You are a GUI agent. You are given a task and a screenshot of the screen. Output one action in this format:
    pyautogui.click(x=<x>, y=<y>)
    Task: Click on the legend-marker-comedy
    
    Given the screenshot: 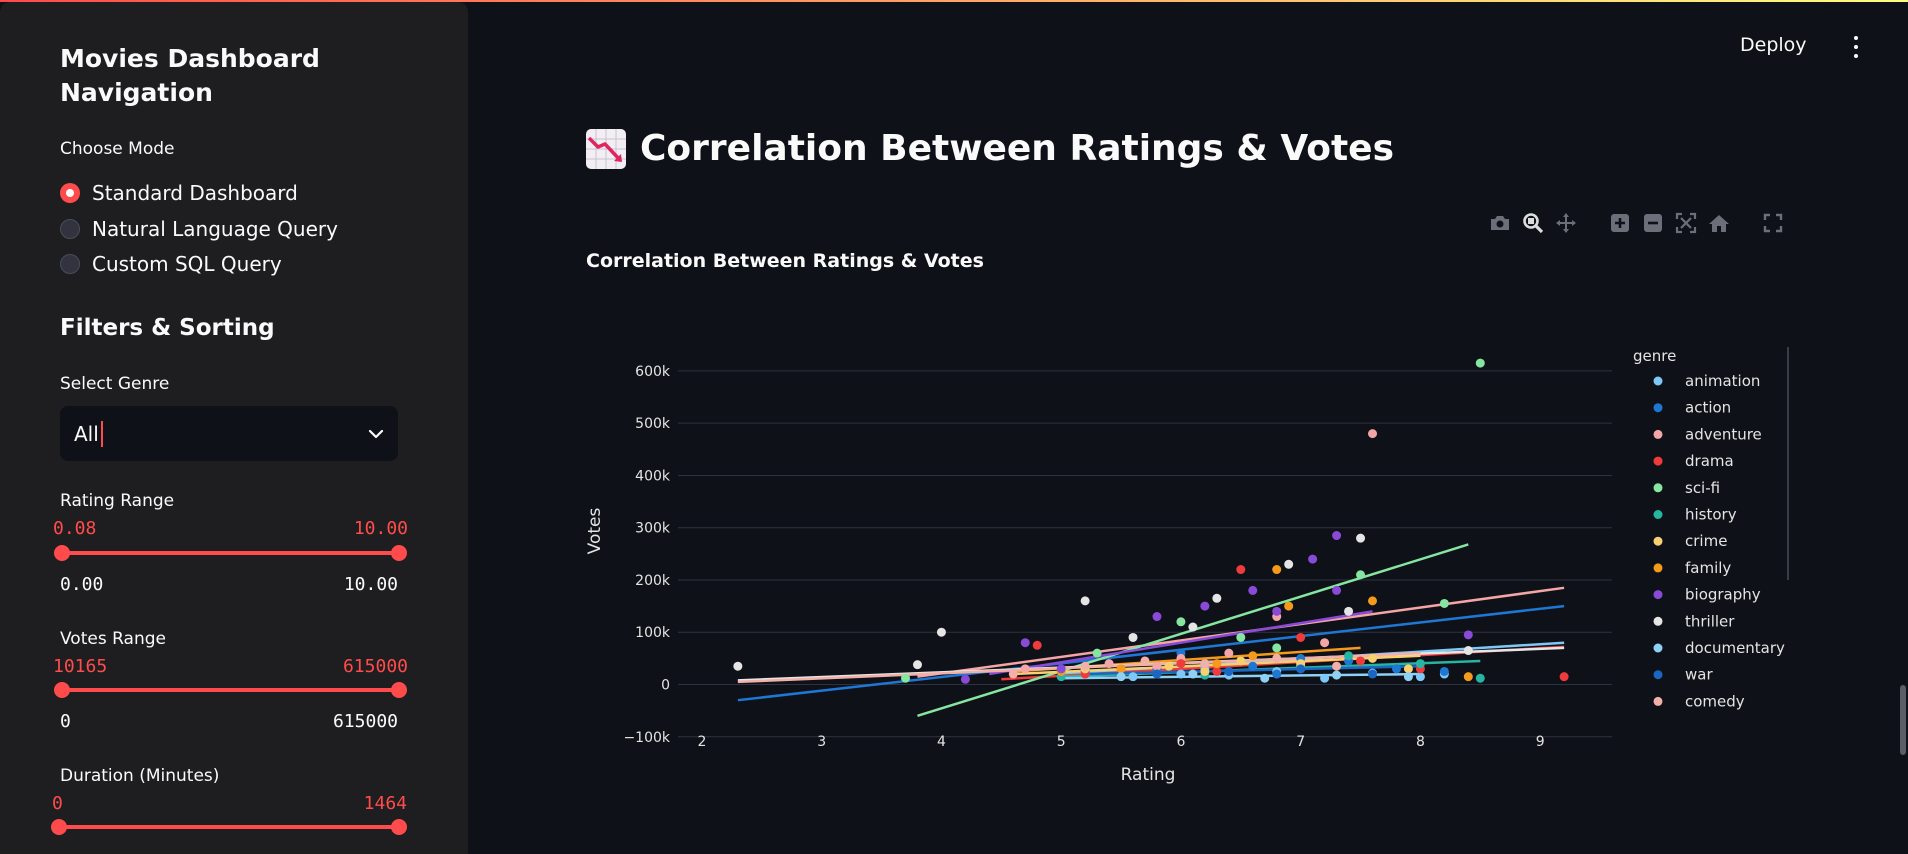 What is the action you would take?
    pyautogui.click(x=1658, y=701)
    